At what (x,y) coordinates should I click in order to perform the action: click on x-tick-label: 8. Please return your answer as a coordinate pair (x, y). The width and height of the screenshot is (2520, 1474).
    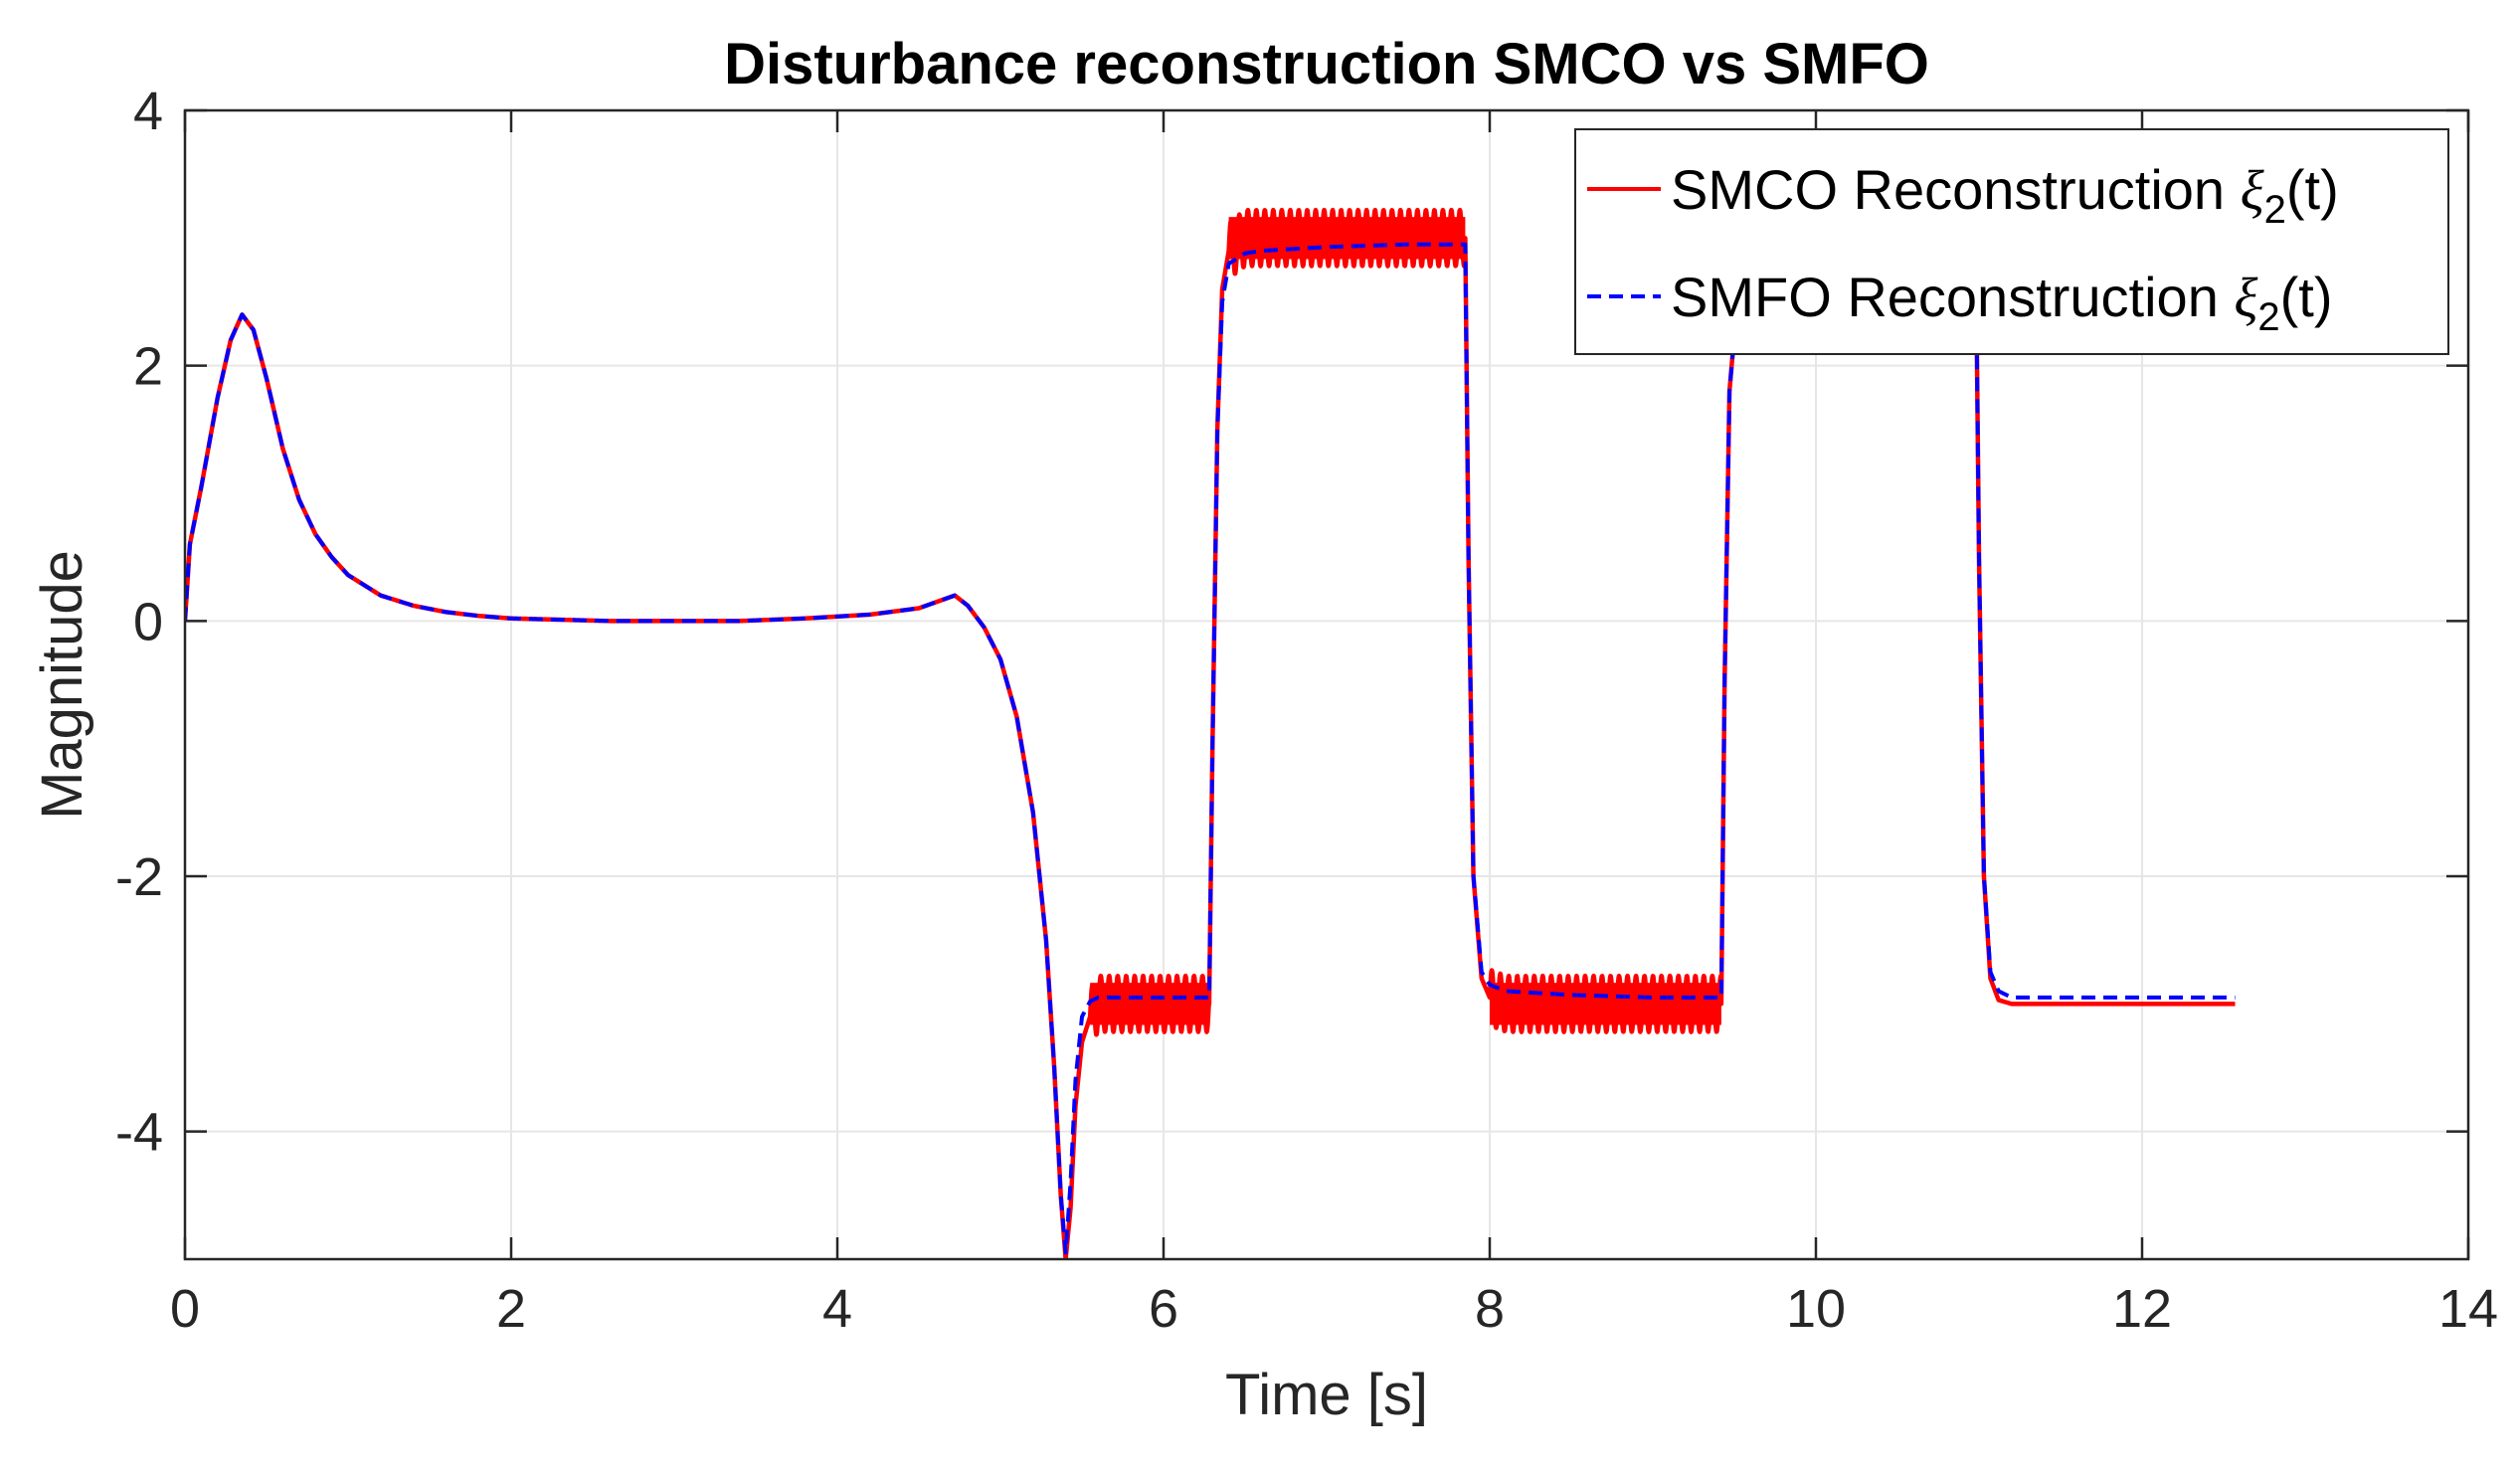
    Looking at the image, I should click on (1490, 1309).